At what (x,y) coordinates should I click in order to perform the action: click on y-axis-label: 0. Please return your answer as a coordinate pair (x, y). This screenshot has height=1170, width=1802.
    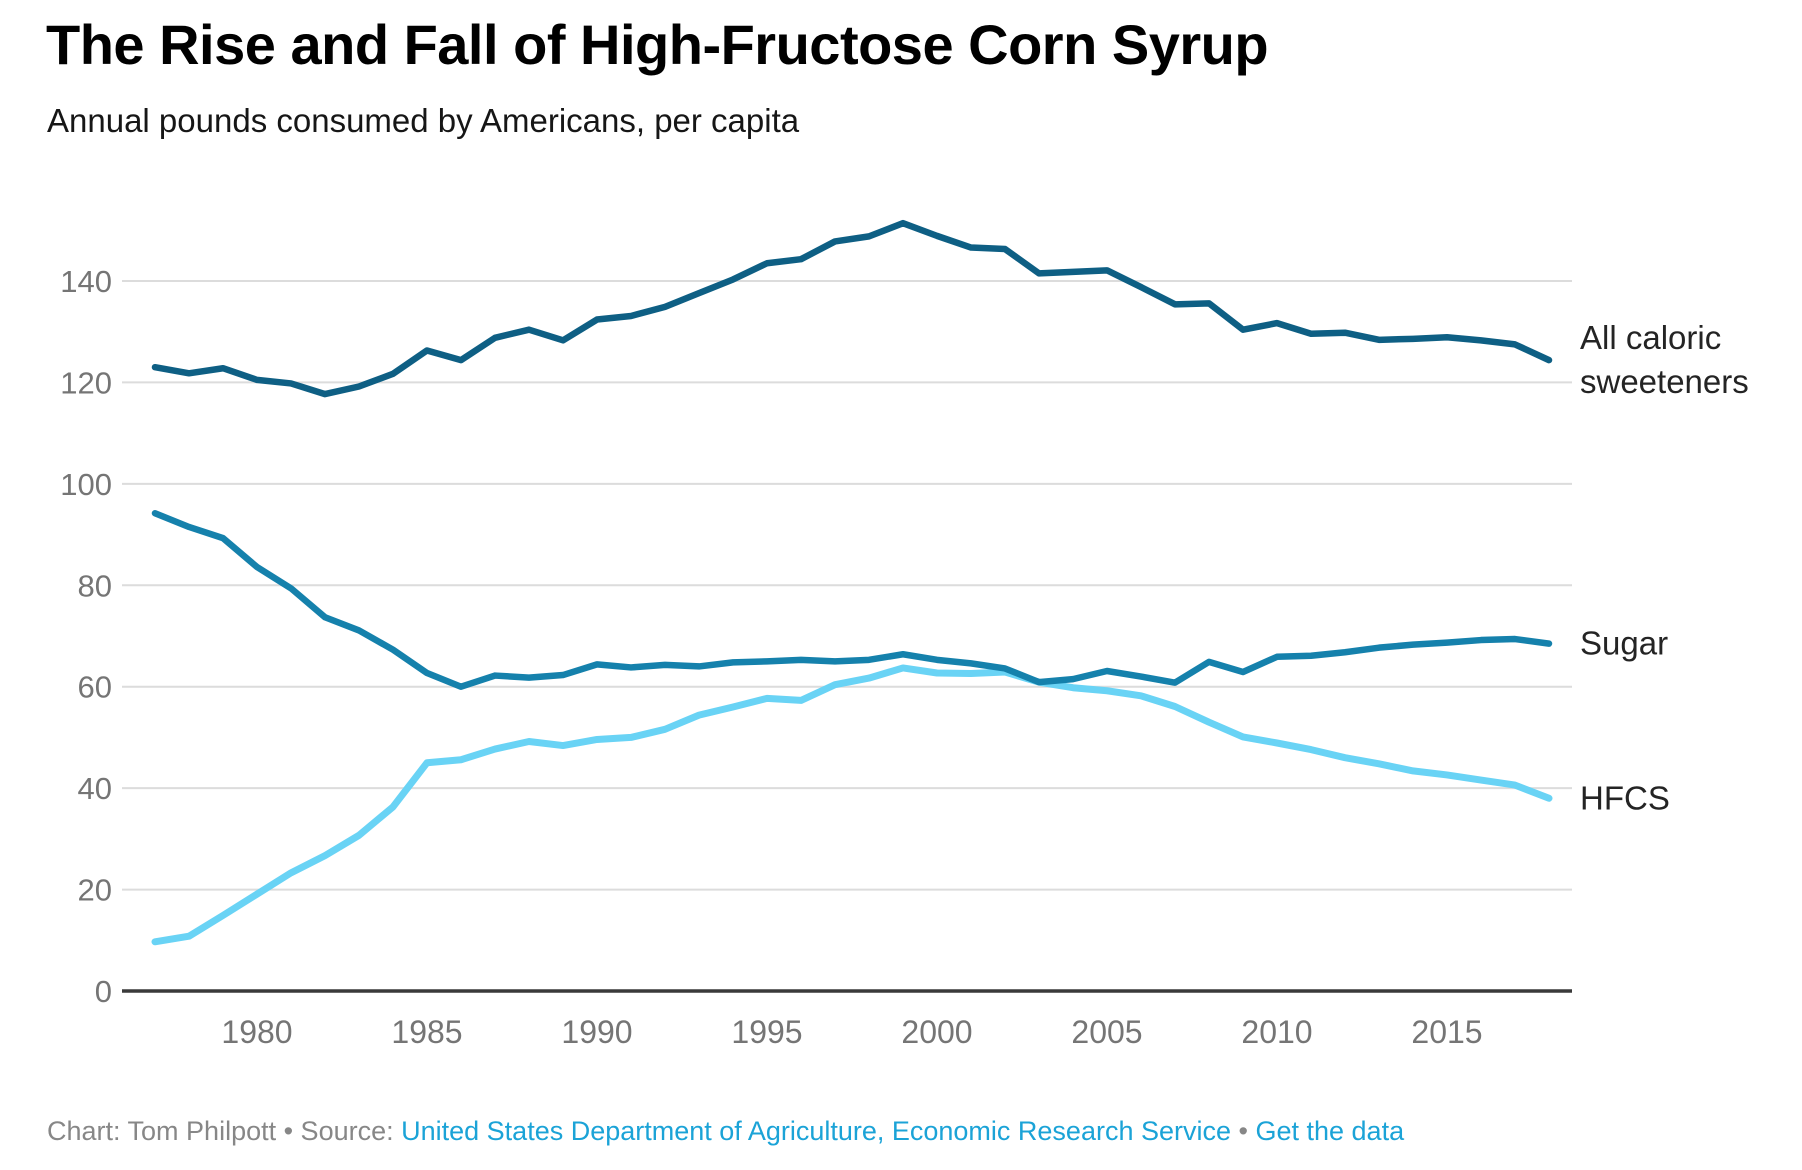
    Looking at the image, I should click on (103, 991).